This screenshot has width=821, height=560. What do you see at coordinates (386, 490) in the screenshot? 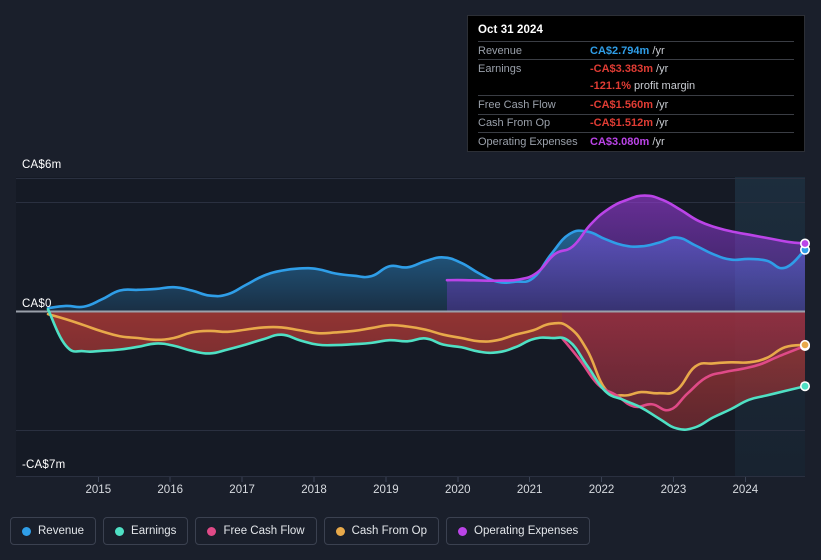
I see `x-axis-tick-2019: 2019` at bounding box center [386, 490].